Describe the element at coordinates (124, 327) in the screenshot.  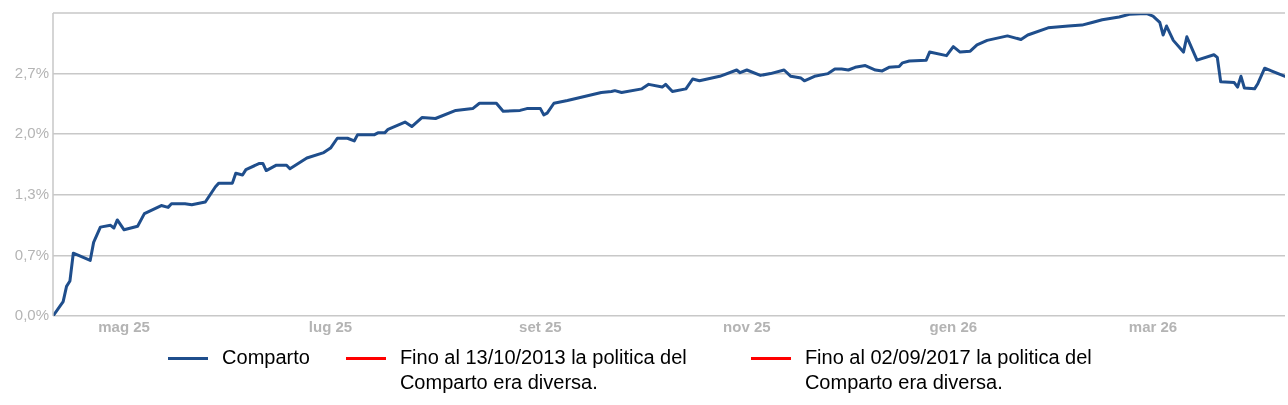
I see `x-tick-label: mag 25` at that location.